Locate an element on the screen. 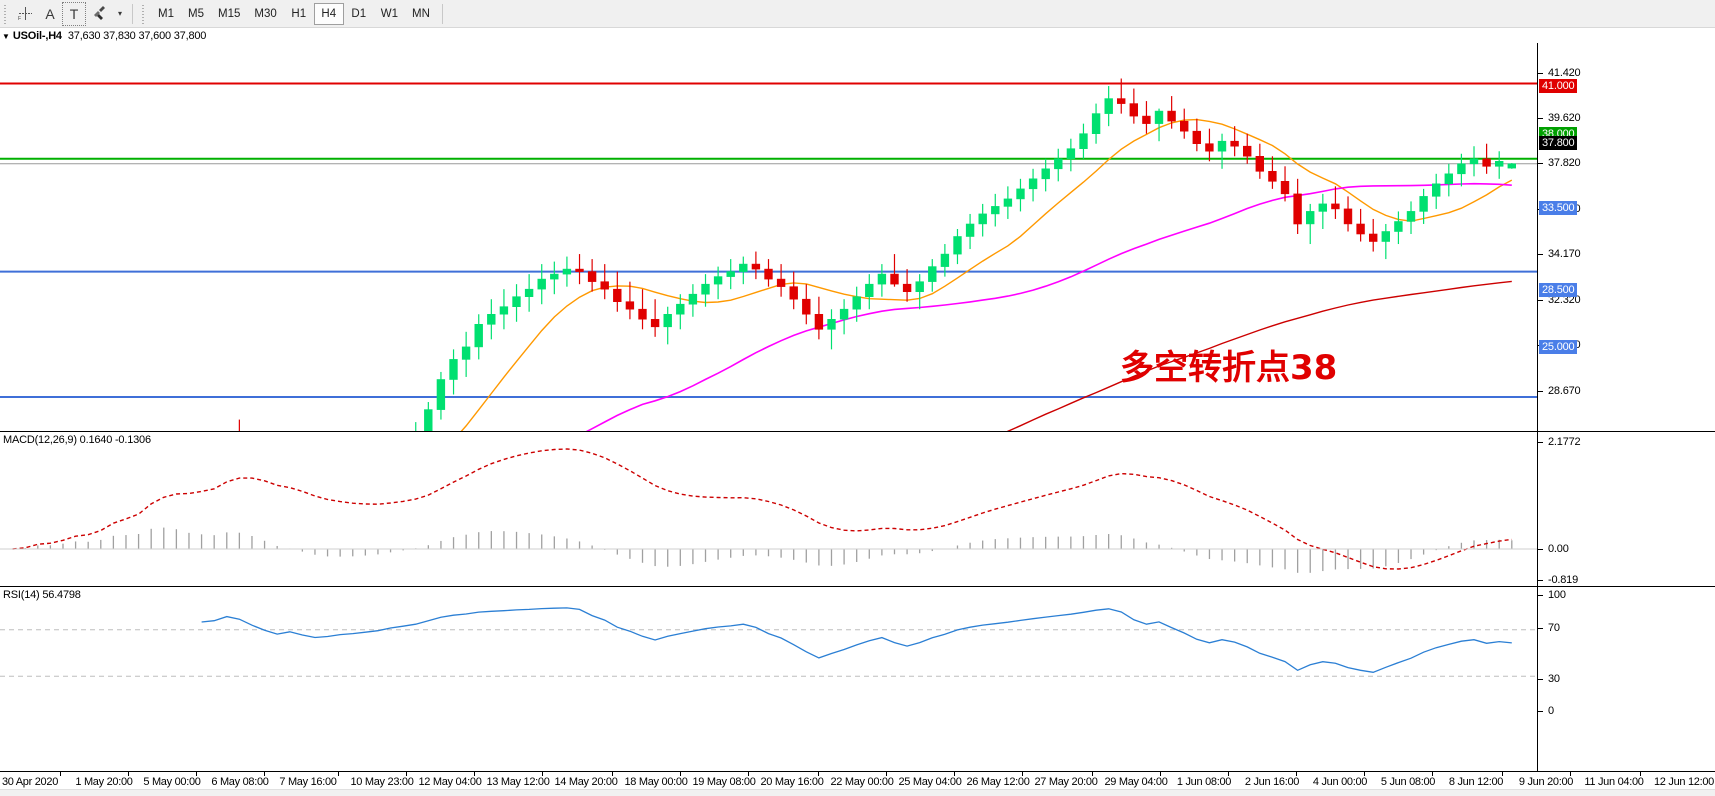  time-label: 22 May 00:00 is located at coordinates (862, 782).